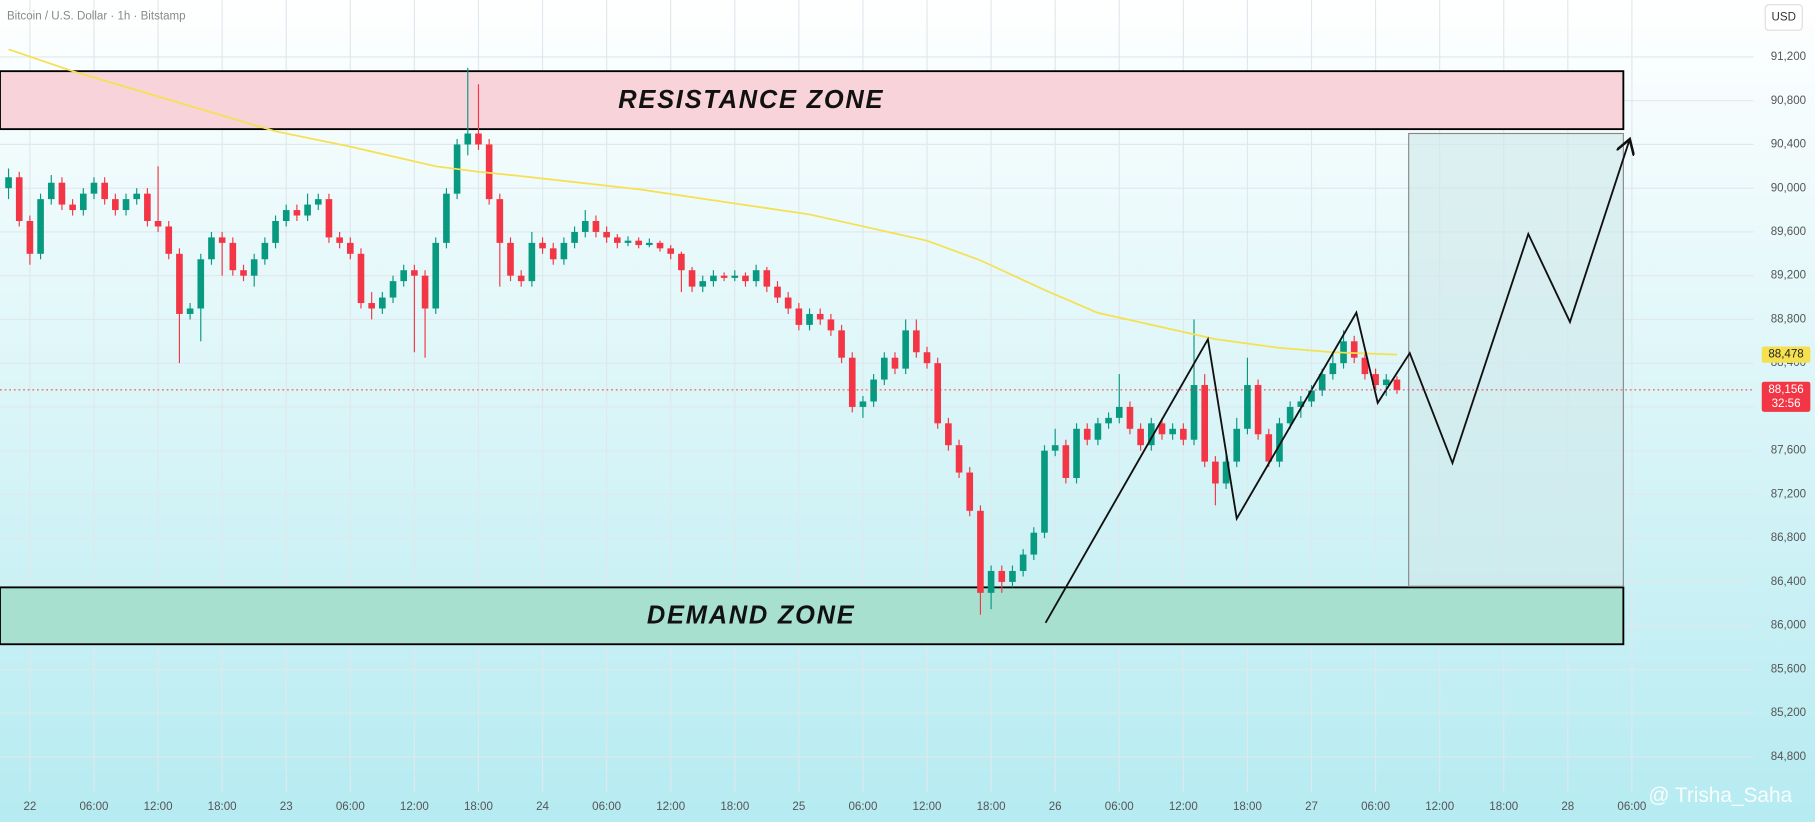  I want to click on chart-title: Bitcoin / U.S. Dollar · 1h · Bitstamp, so click(96, 16).